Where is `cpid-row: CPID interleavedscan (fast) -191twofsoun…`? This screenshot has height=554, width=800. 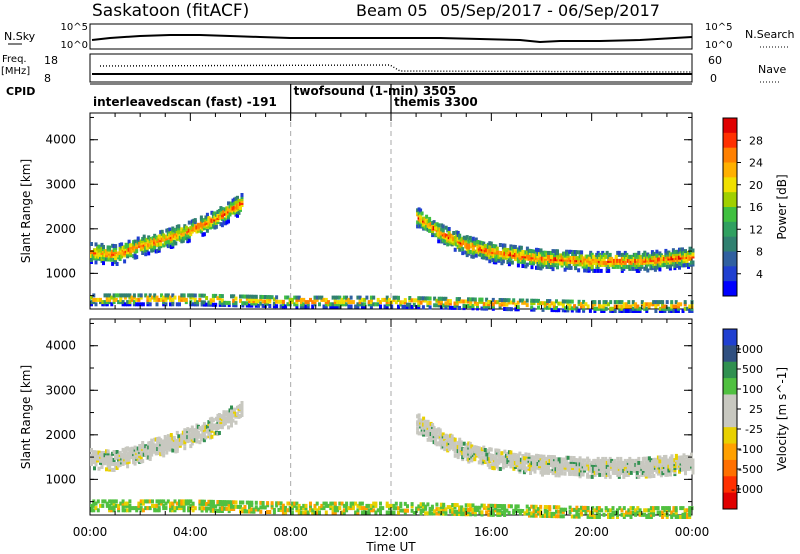
cpid-row: CPID interleavedscan (fast) -191twofsoun… is located at coordinates (349, 98).